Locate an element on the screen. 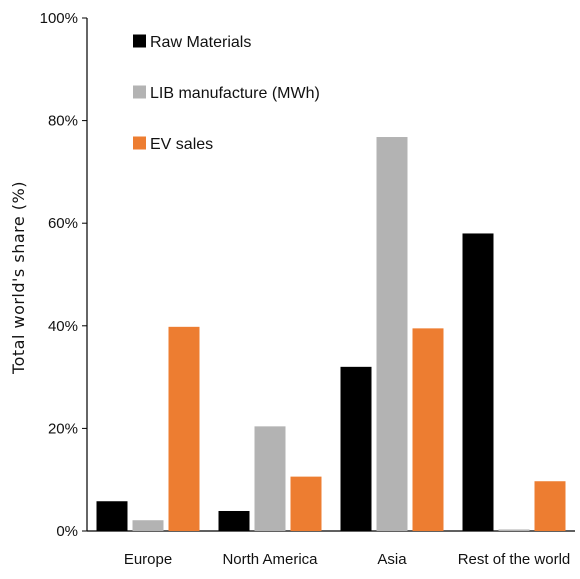 The height and width of the screenshot is (579, 580). bar-north-america-ev-sales is located at coordinates (306, 503).